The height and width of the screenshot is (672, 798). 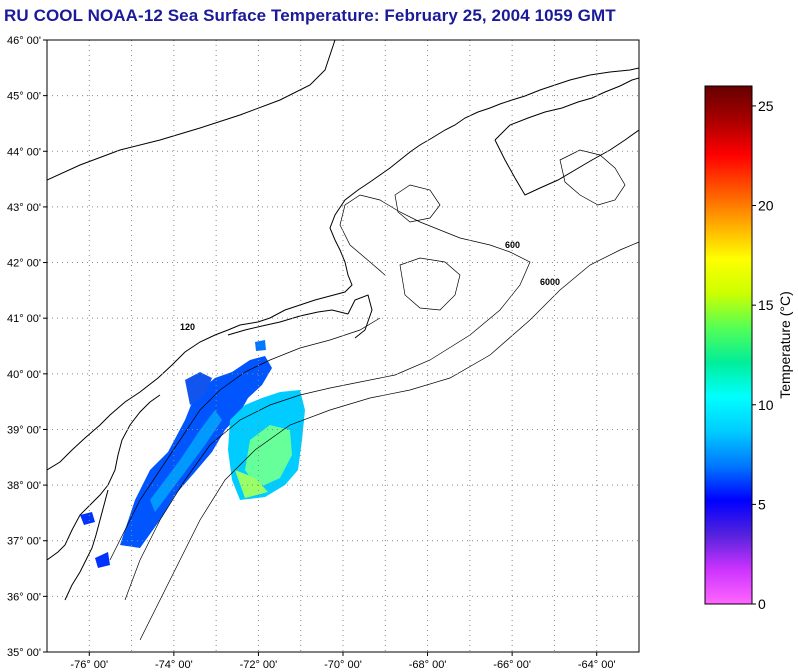 I want to click on lon-tick-label: -76° 00', so click(x=89, y=665).